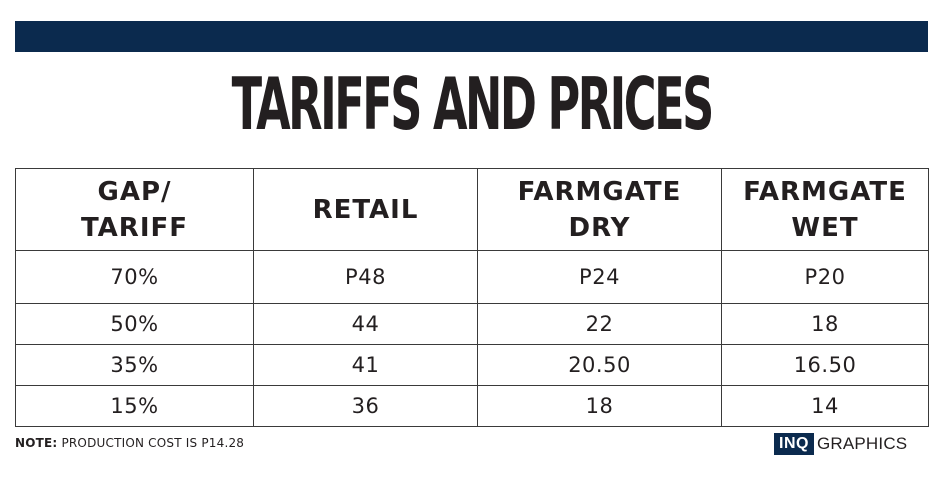  Describe the element at coordinates (825, 277) in the screenshot. I see `table-cell: P20` at that location.